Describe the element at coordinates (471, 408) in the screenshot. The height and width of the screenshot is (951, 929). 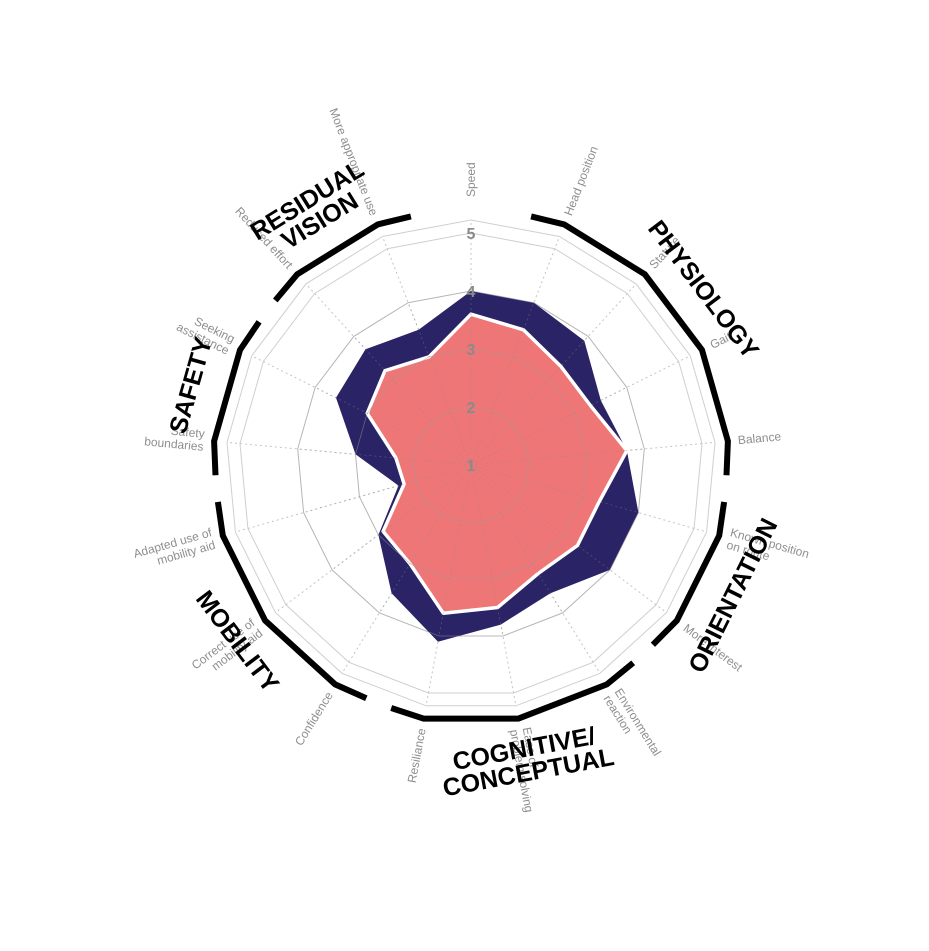
I see `ring-value-label: 2` at that location.